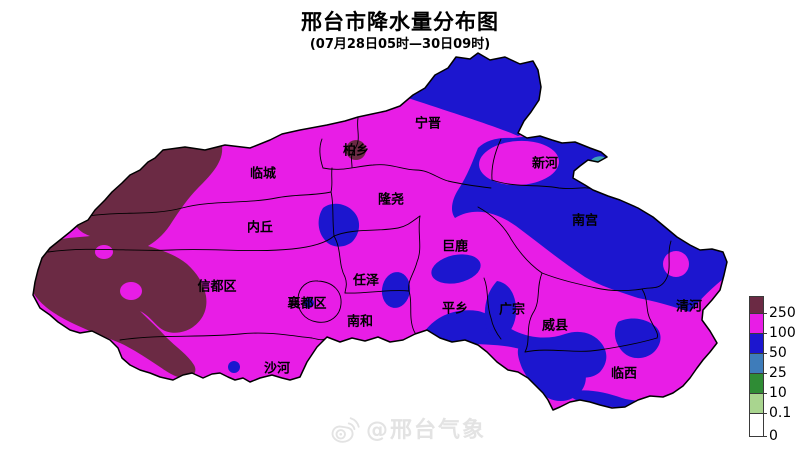 The height and width of the screenshot is (455, 800). I want to click on region-label-pingxiang: 平乡, so click(455, 309).